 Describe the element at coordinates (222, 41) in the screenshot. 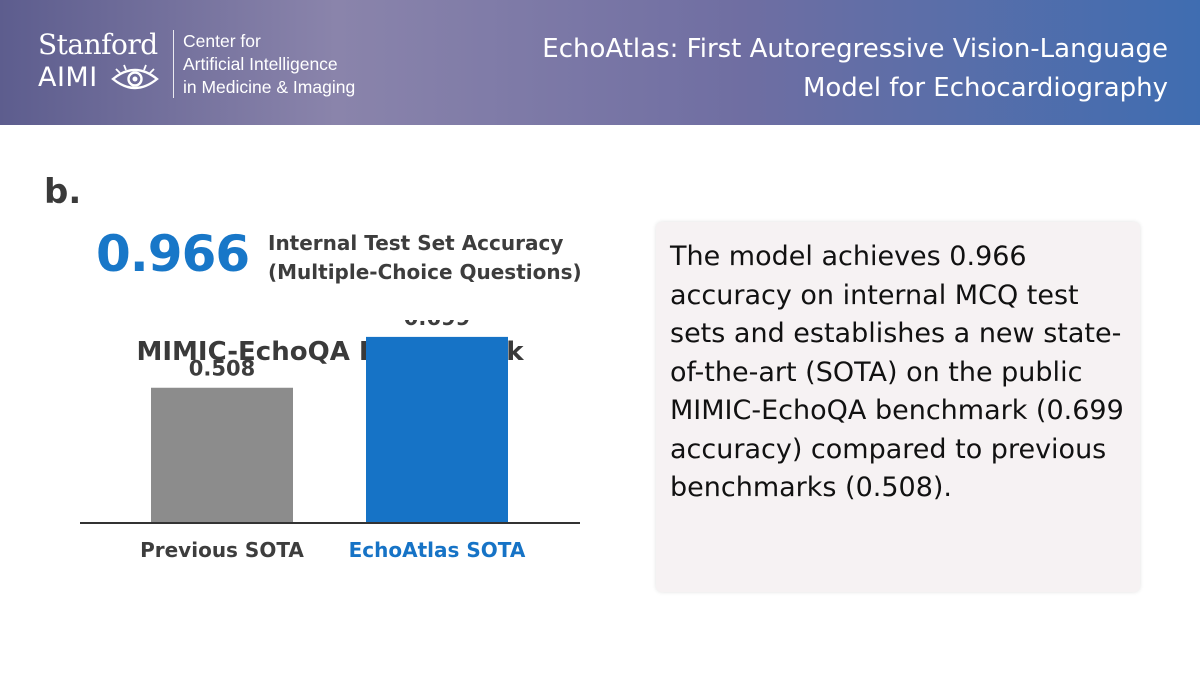

I see `center-name-line: Center for` at that location.